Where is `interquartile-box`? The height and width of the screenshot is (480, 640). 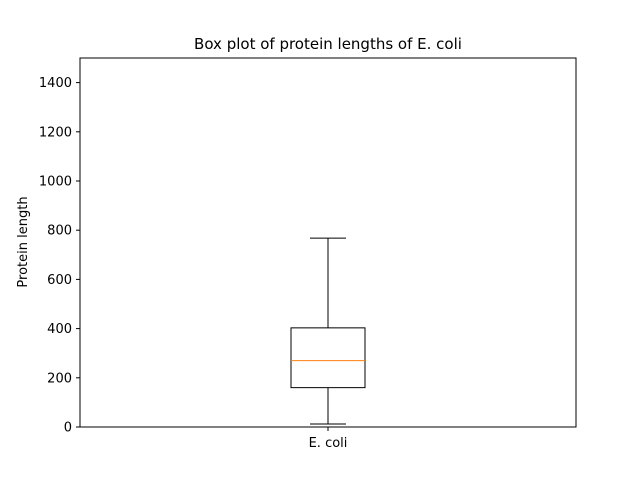
interquartile-box is located at coordinates (328, 358).